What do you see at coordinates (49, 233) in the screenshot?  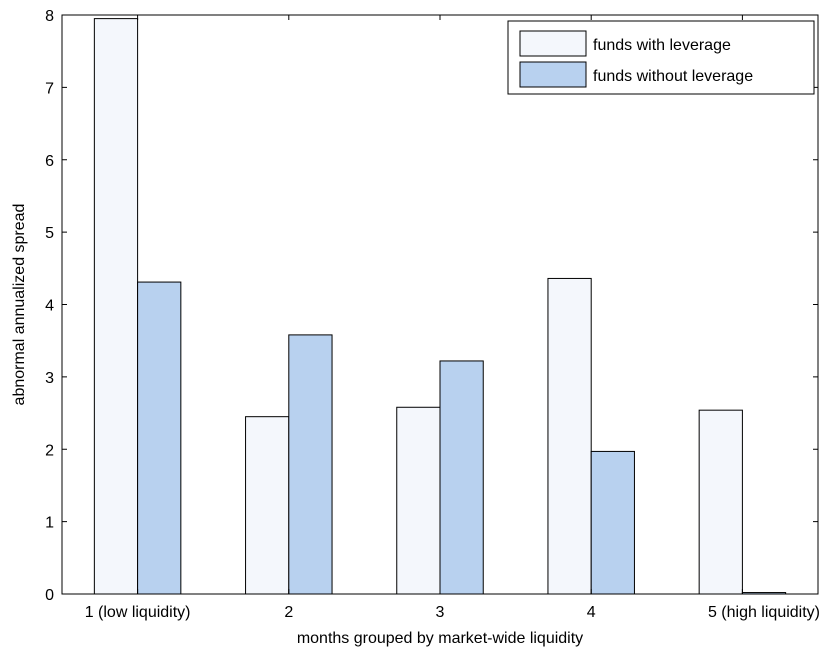 I see `y-tick-label: 5` at bounding box center [49, 233].